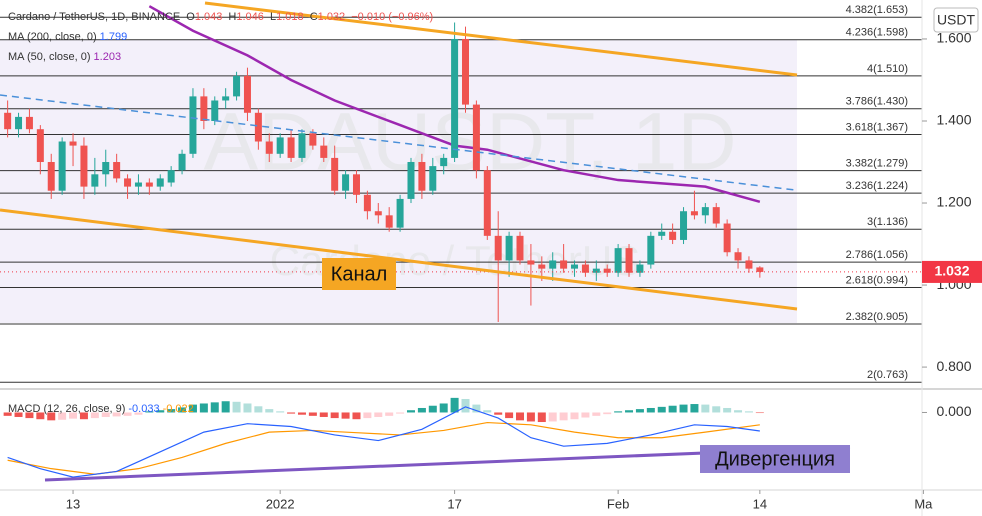 The width and height of the screenshot is (982, 516). I want to click on y-tick-label: 1.600, so click(953, 38).